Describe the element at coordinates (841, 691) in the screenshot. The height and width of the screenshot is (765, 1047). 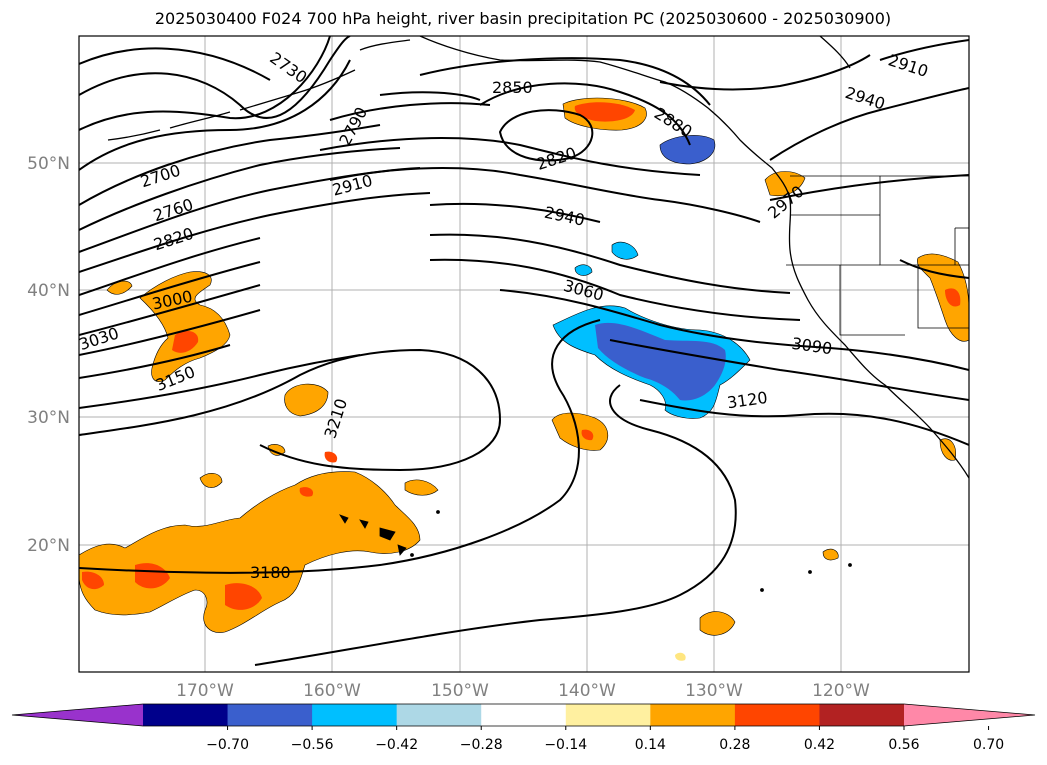
I see `lon-label: 120°W` at that location.